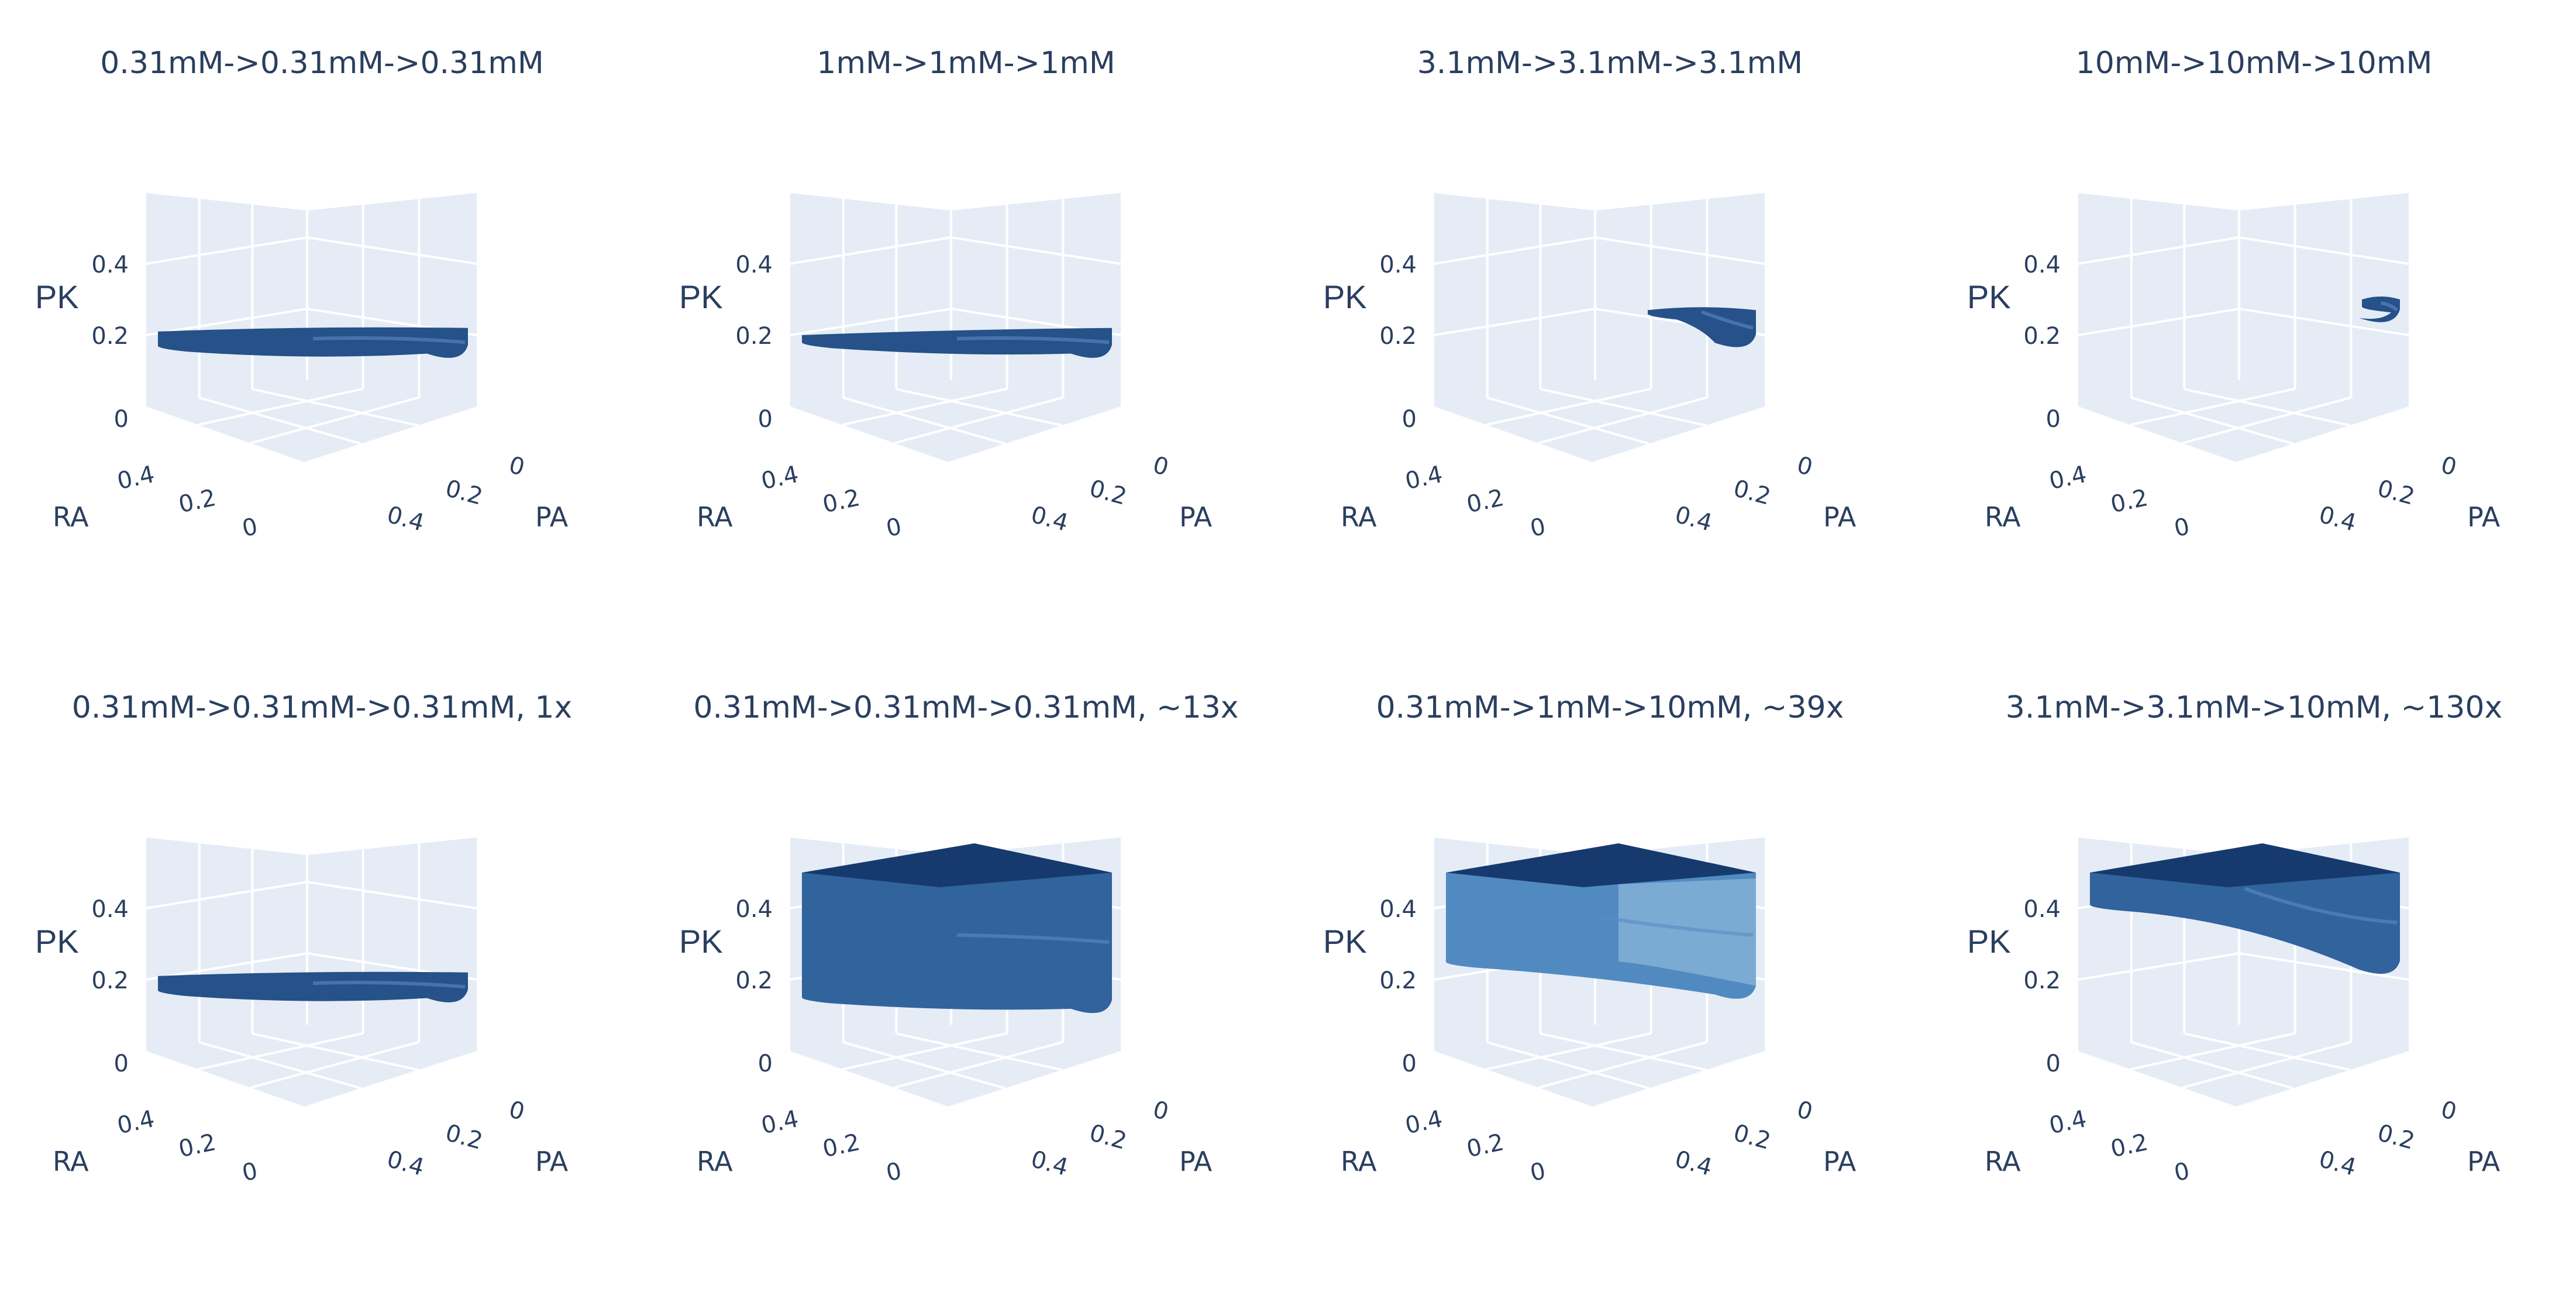 The width and height of the screenshot is (2576, 1289). I want to click on chart-title: 0.31mM->1mM->10mM, ~39x, so click(1610, 707).